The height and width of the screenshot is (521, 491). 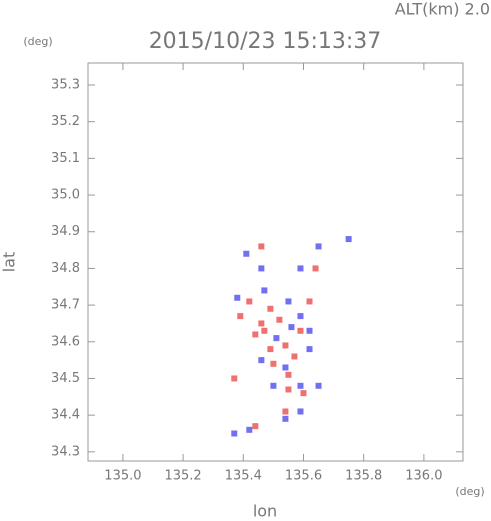 I want to click on y-tick-label: 34.8, so click(x=65, y=268).